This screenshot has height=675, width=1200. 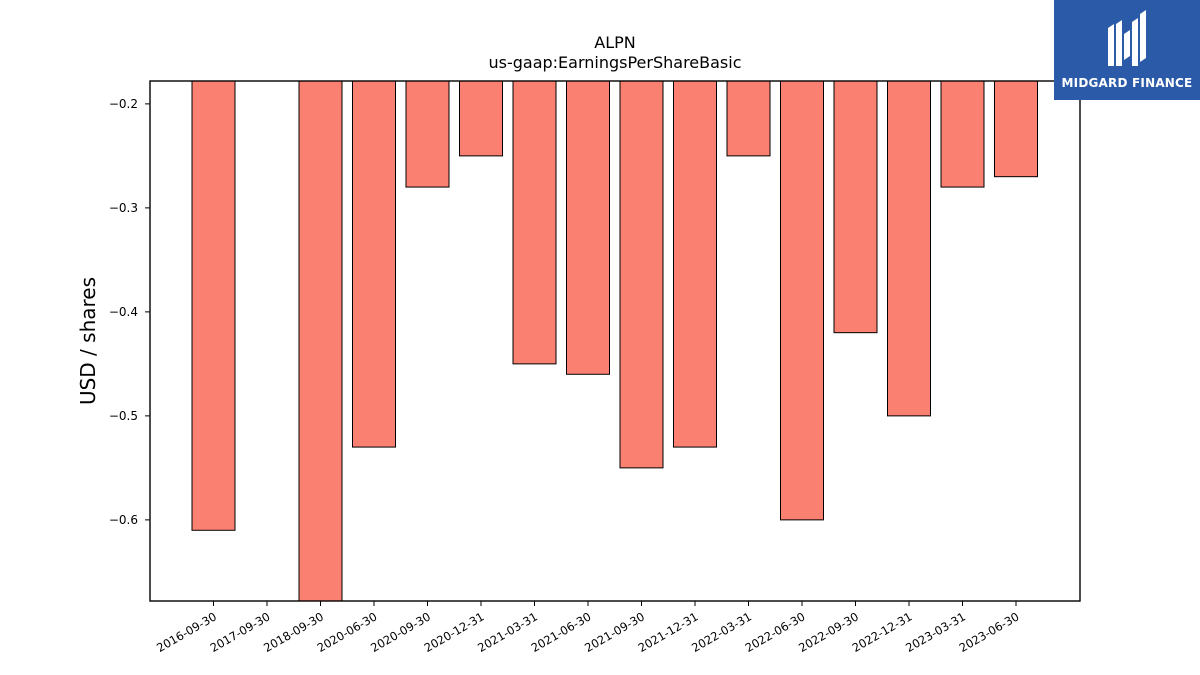 I want to click on x-tick-label: 2021-06-30, so click(x=561, y=632).